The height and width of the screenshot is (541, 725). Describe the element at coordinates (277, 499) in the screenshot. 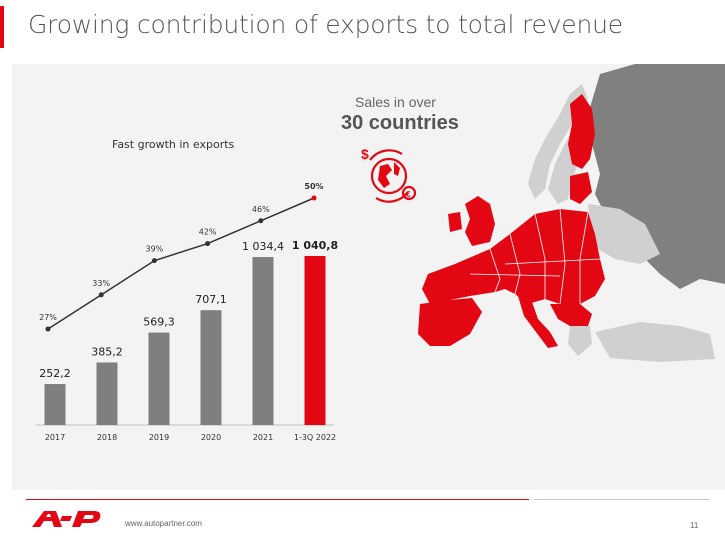

I see `footer-divider-red` at that location.